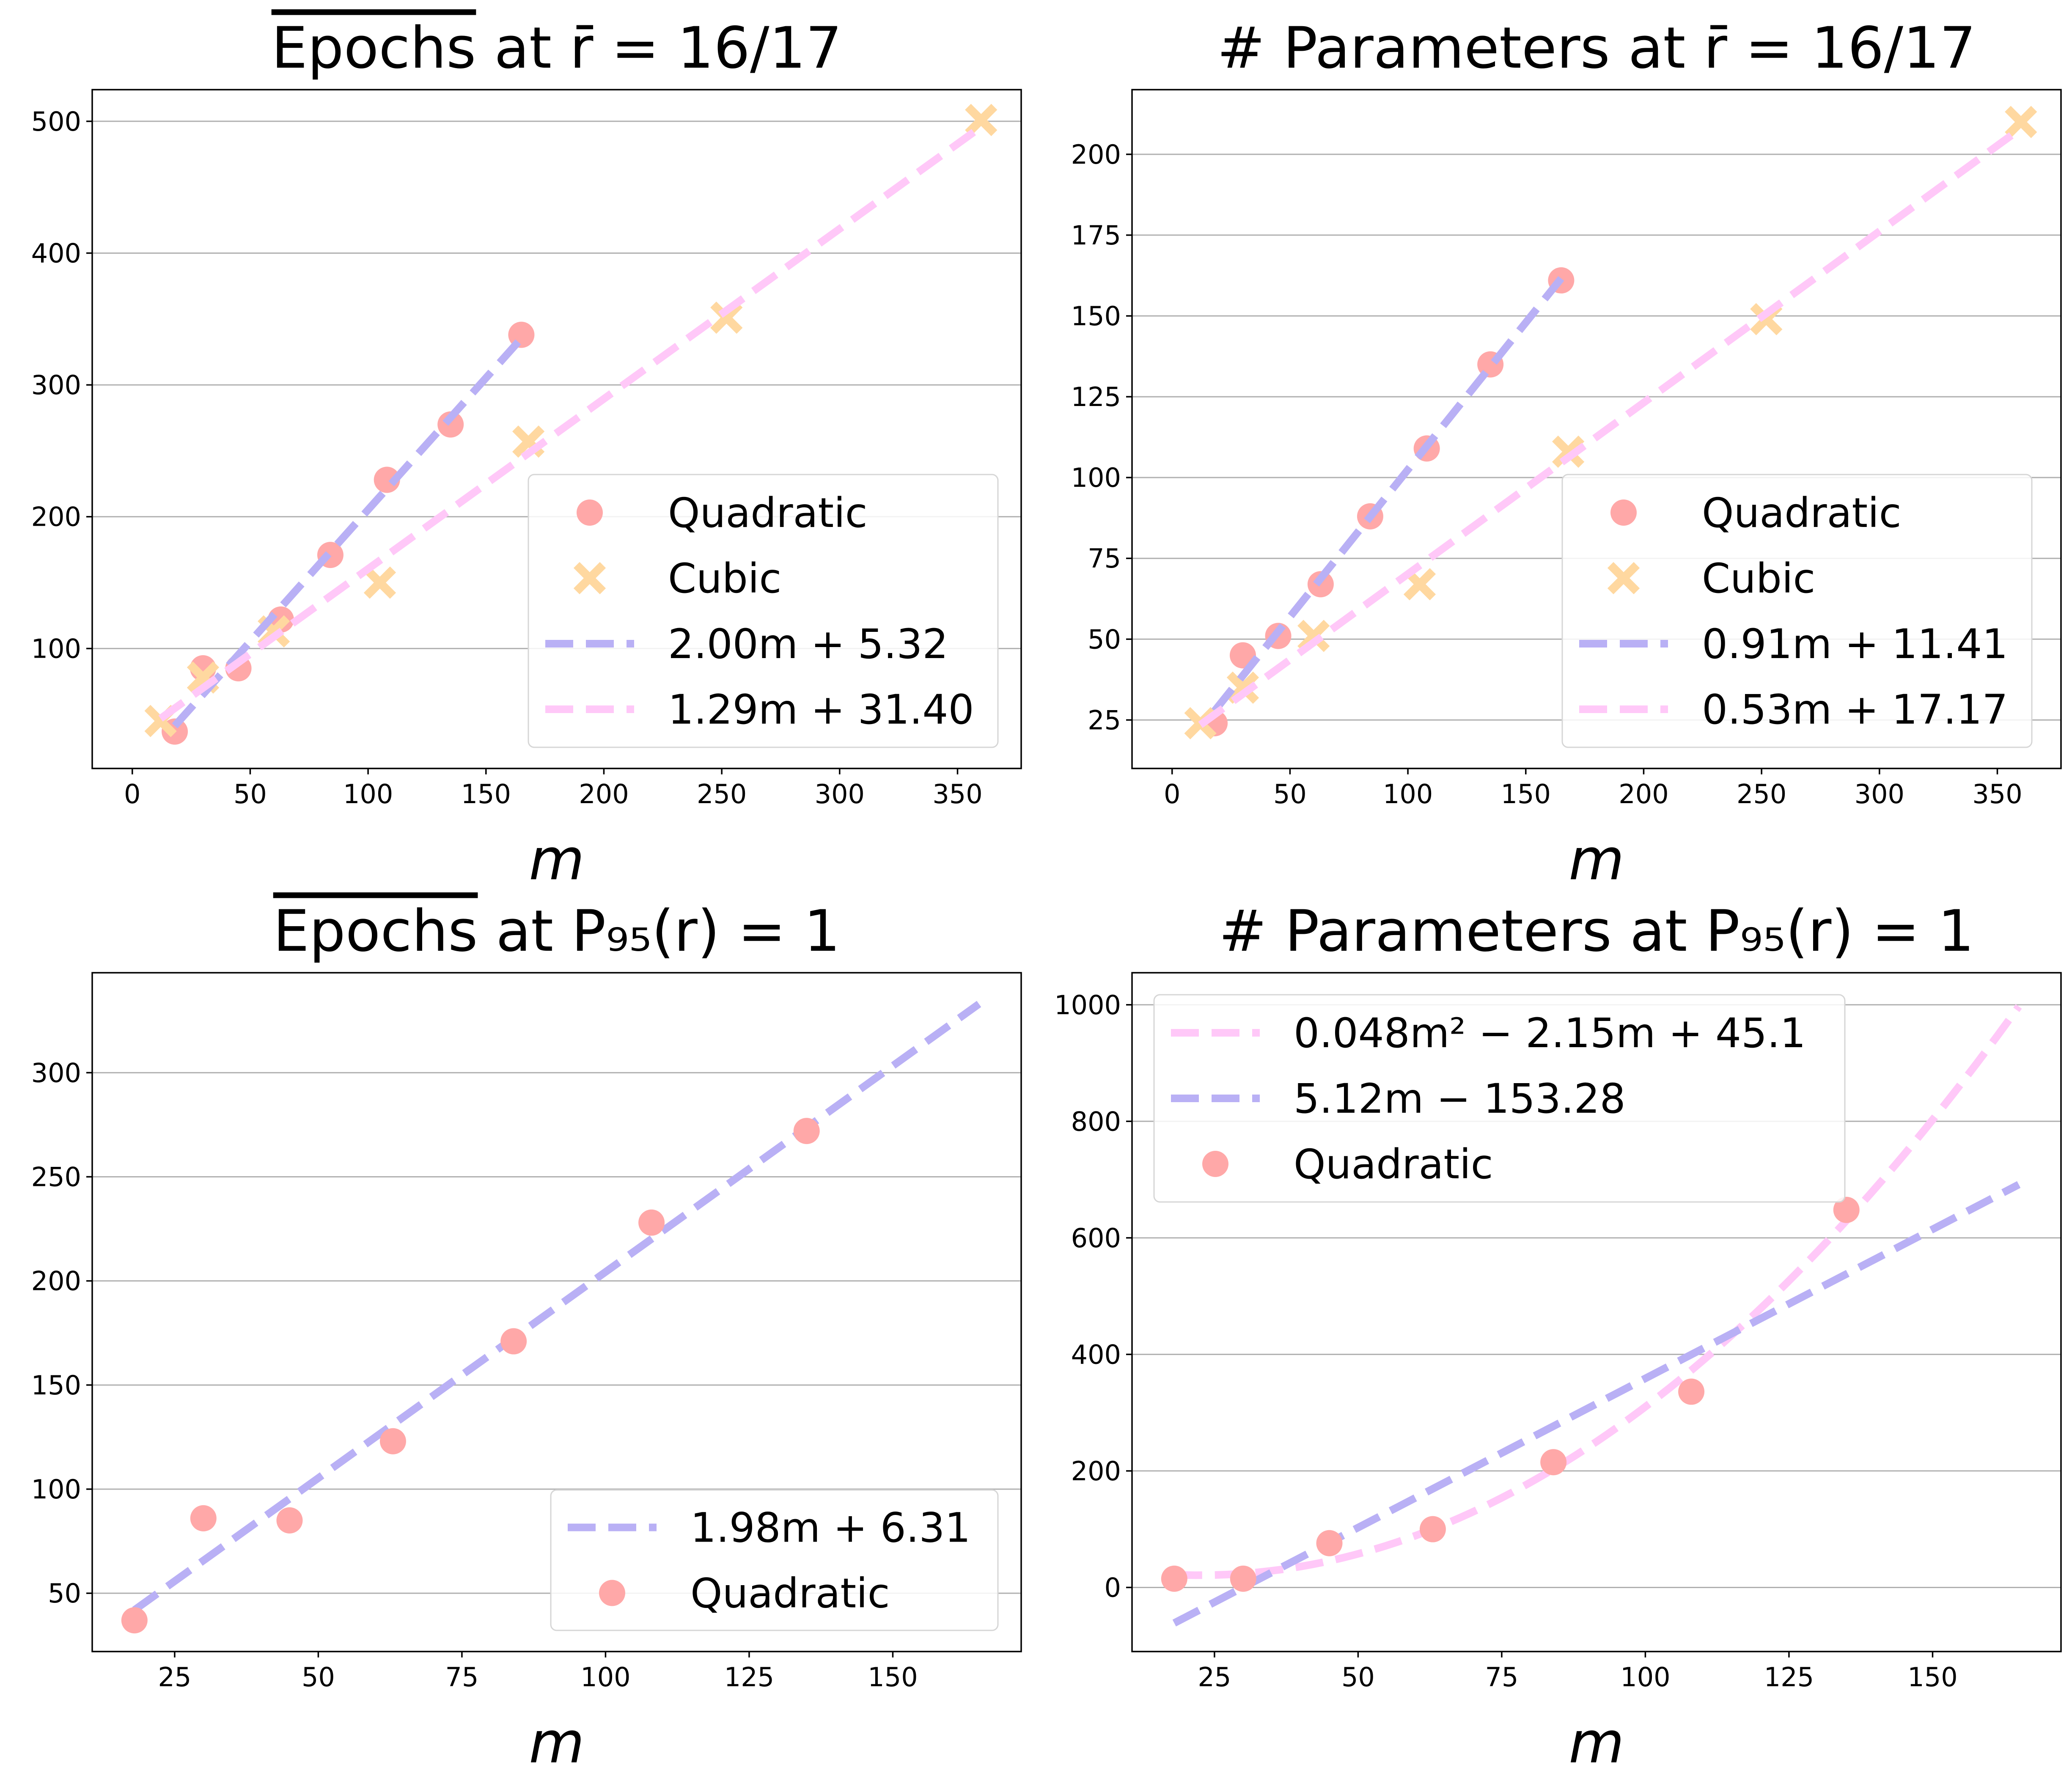  Describe the element at coordinates (1104, 559) in the screenshot. I see `y-tick-label: 75` at that location.